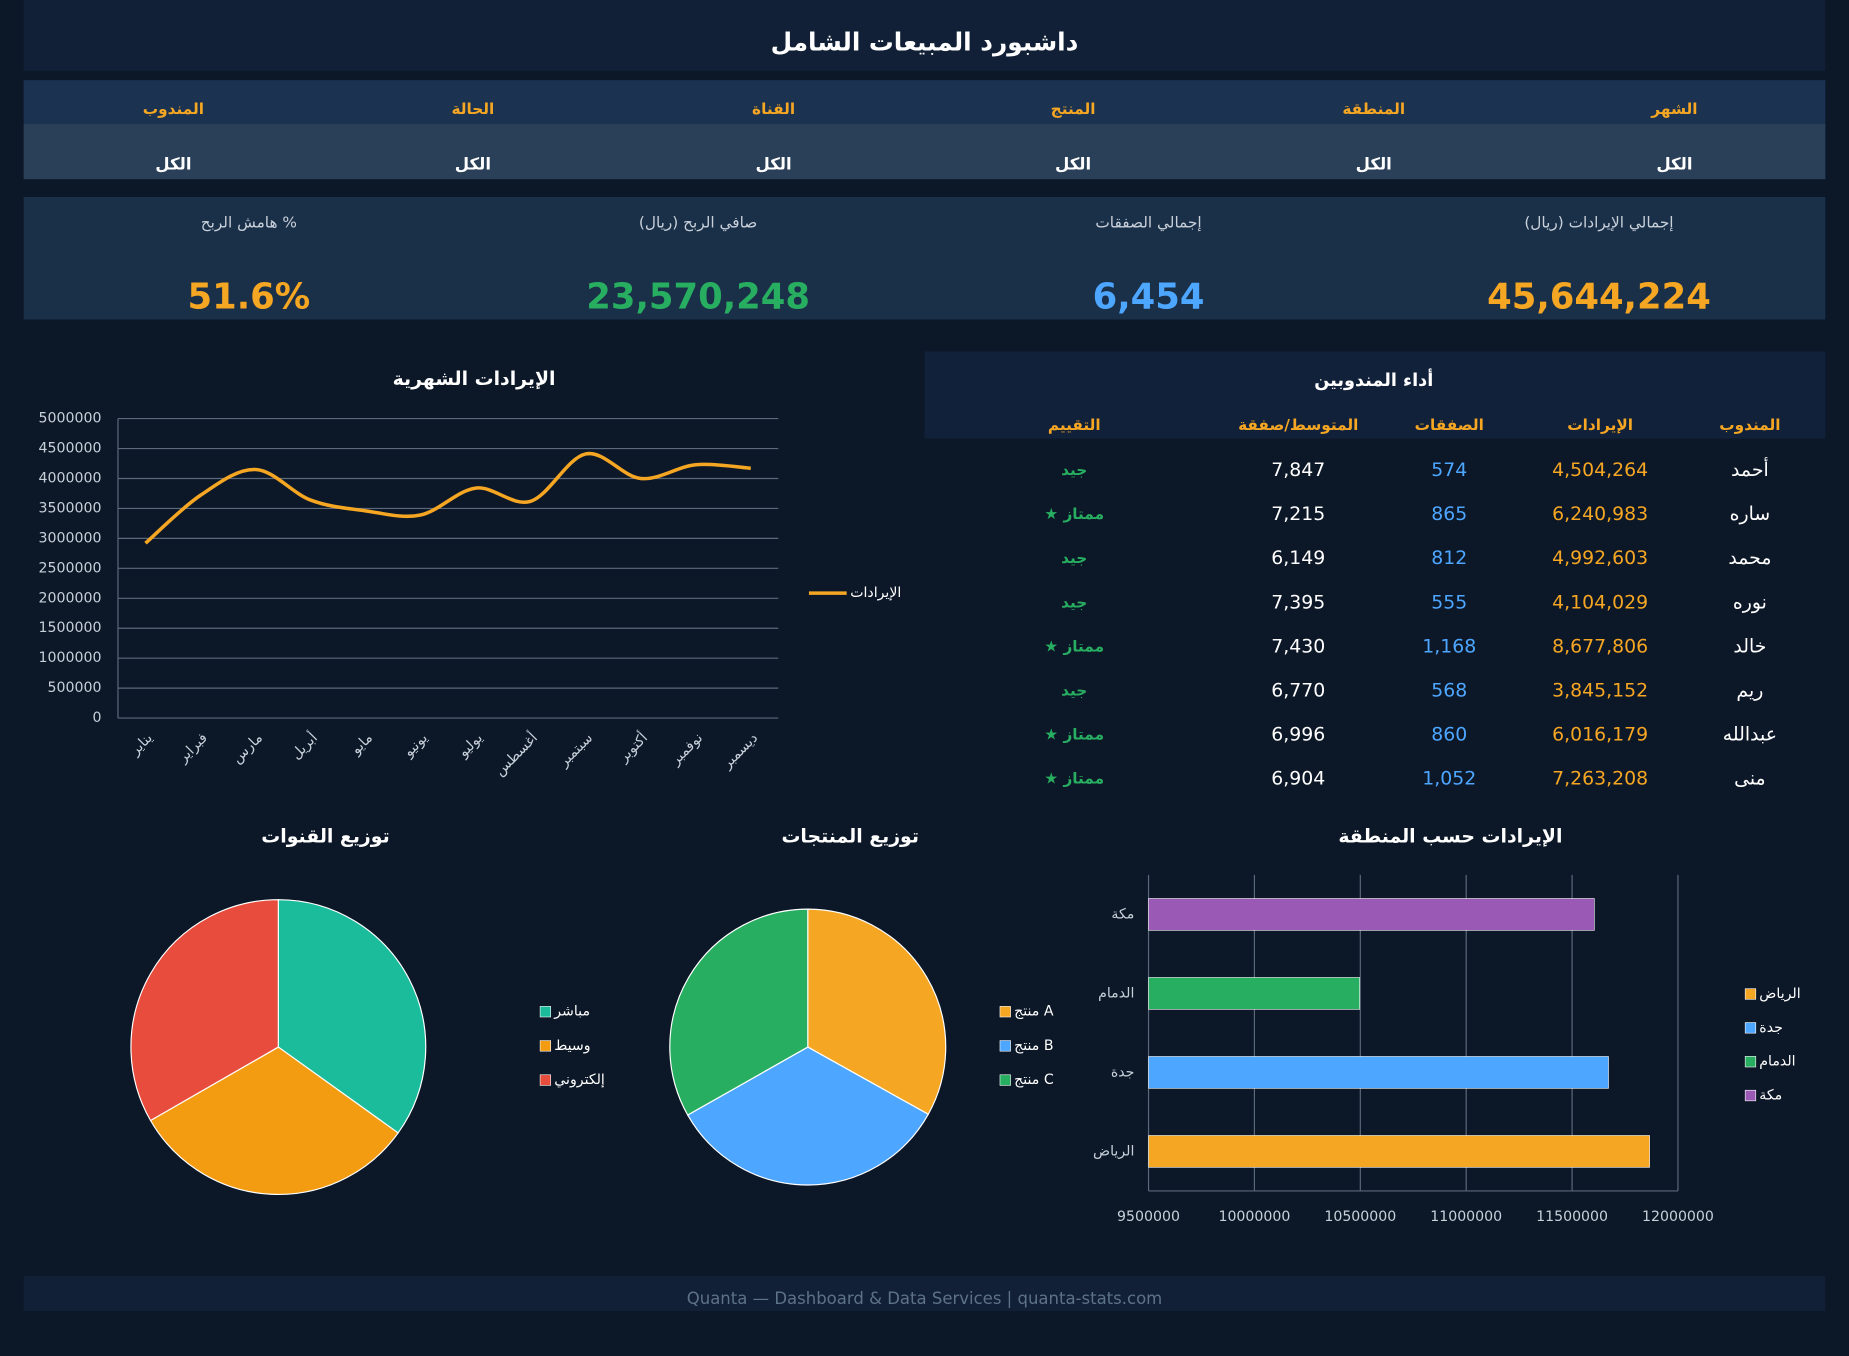 This screenshot has width=1849, height=1356. Describe the element at coordinates (1450, 837) in the screenshot. I see `chart-title: الإيرادات حسب المنطقة` at that location.